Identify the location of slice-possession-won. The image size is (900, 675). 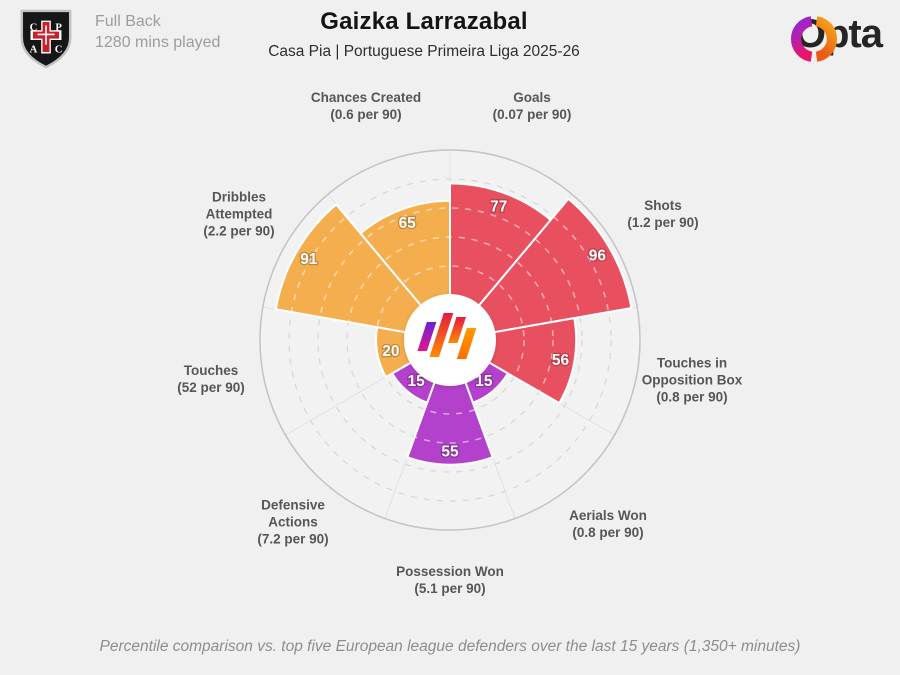
(450, 402).